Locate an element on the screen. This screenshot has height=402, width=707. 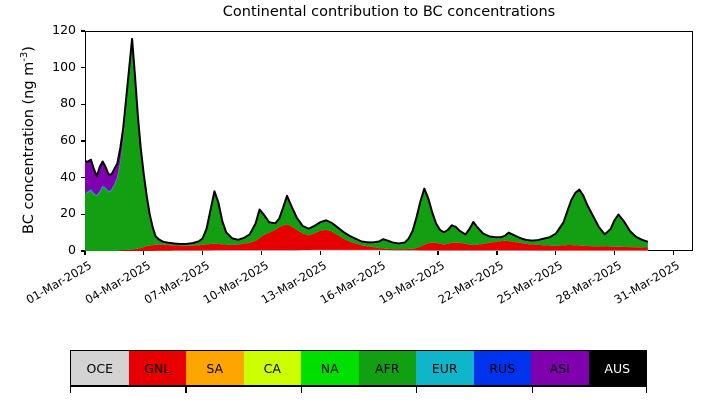
y-tick-label: 0 is located at coordinates (72, 249).